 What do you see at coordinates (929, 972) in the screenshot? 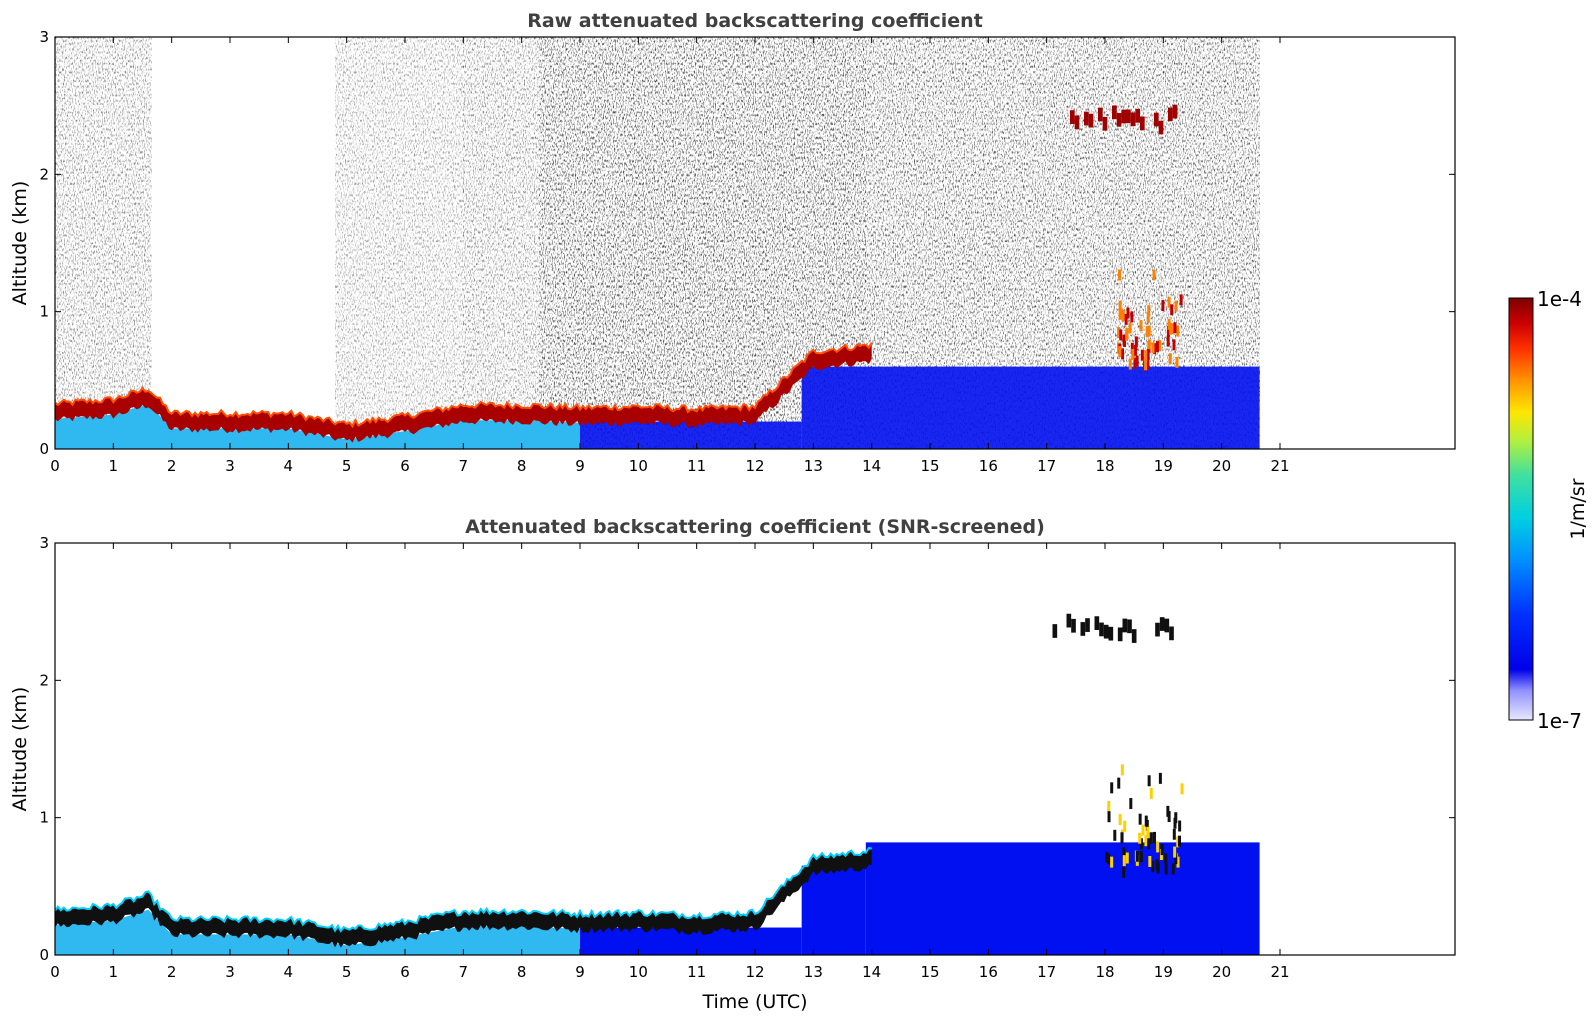
I see `x-tick-label: 15` at bounding box center [929, 972].